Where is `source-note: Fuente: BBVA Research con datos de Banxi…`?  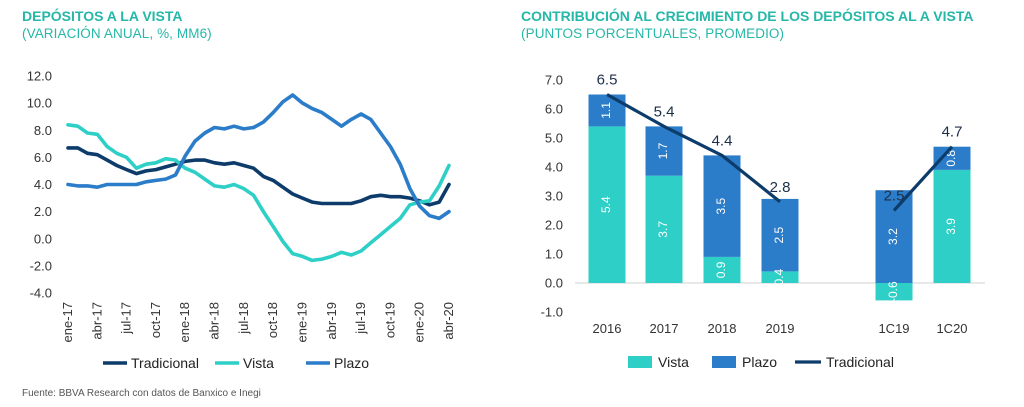 source-note: Fuente: BBVA Research con datos de Banxi… is located at coordinates (141, 393).